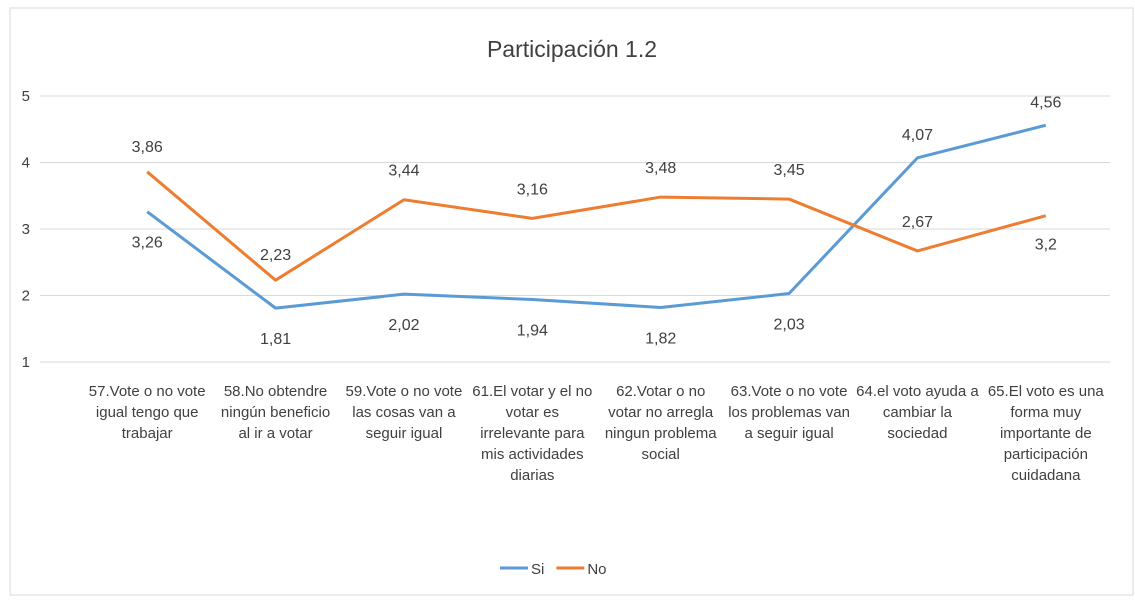 This screenshot has width=1135, height=602. What do you see at coordinates (788, 170) in the screenshot?
I see `data-label: 3,45` at bounding box center [788, 170].